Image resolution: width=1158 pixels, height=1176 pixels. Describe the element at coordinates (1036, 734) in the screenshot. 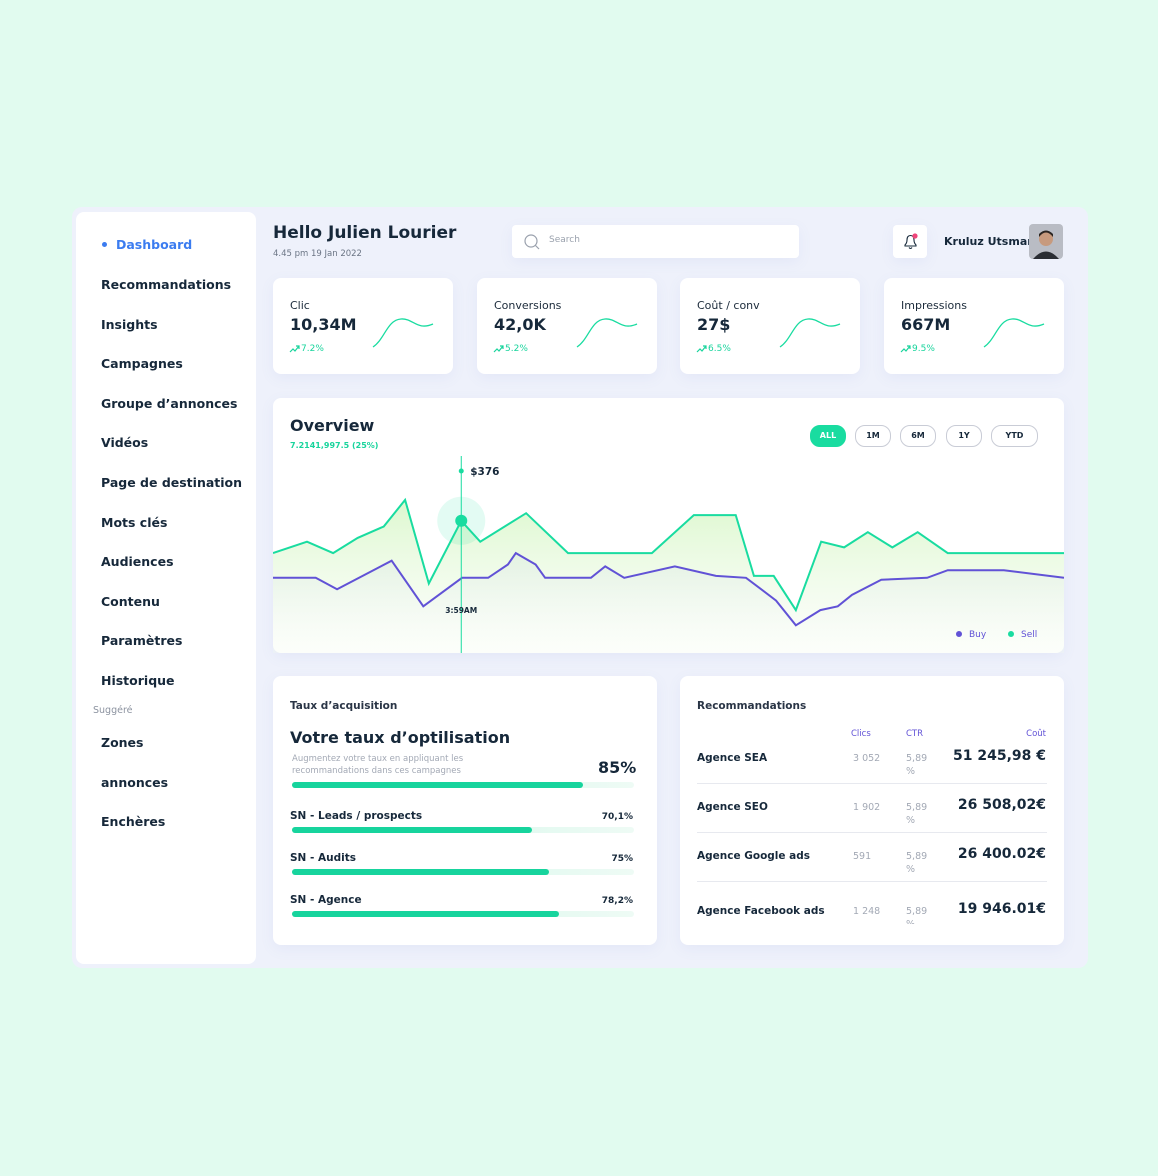

I see `column-header: Coût` at that location.